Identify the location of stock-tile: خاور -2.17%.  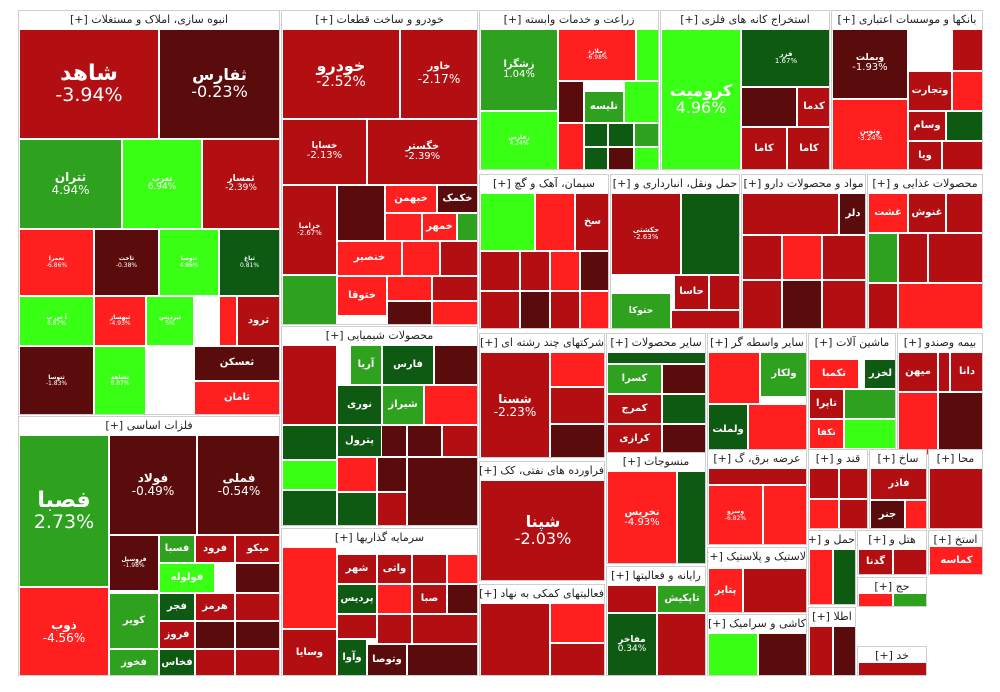
(438, 74).